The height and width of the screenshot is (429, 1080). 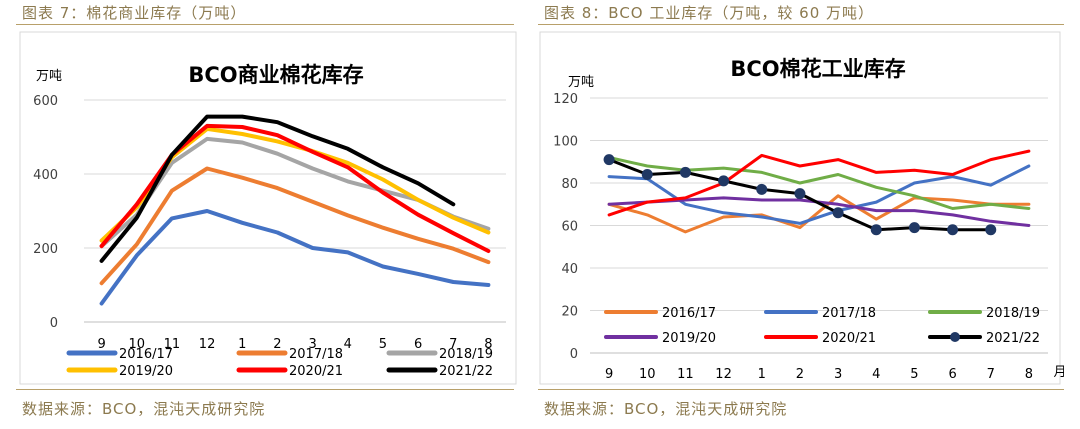 What do you see at coordinates (569, 184) in the screenshot?
I see `y-tick-label: 80` at bounding box center [569, 184].